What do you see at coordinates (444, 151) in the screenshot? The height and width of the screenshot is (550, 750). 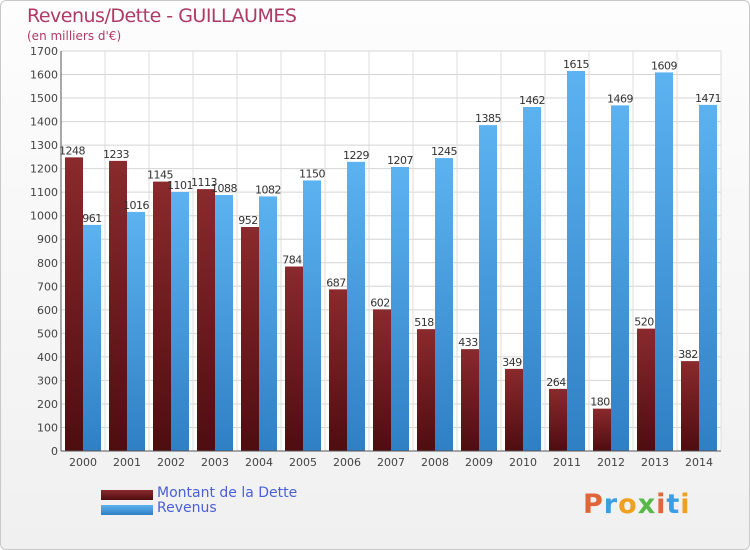 I see `data-label: 1245` at bounding box center [444, 151].